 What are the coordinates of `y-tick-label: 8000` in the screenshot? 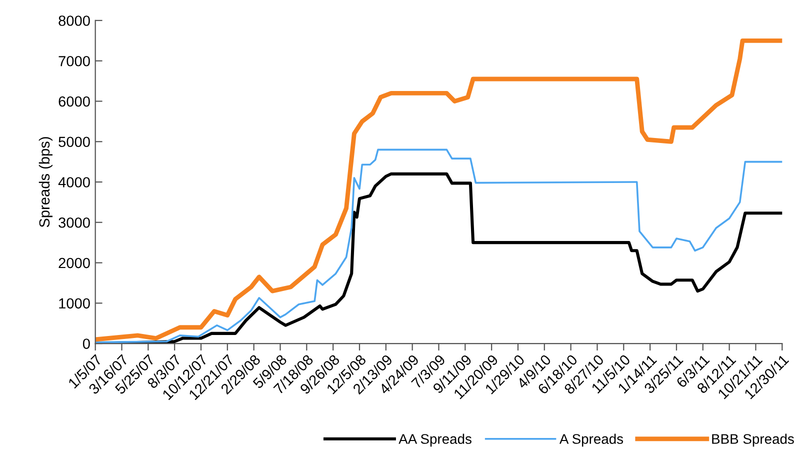 It's located at (74, 21).